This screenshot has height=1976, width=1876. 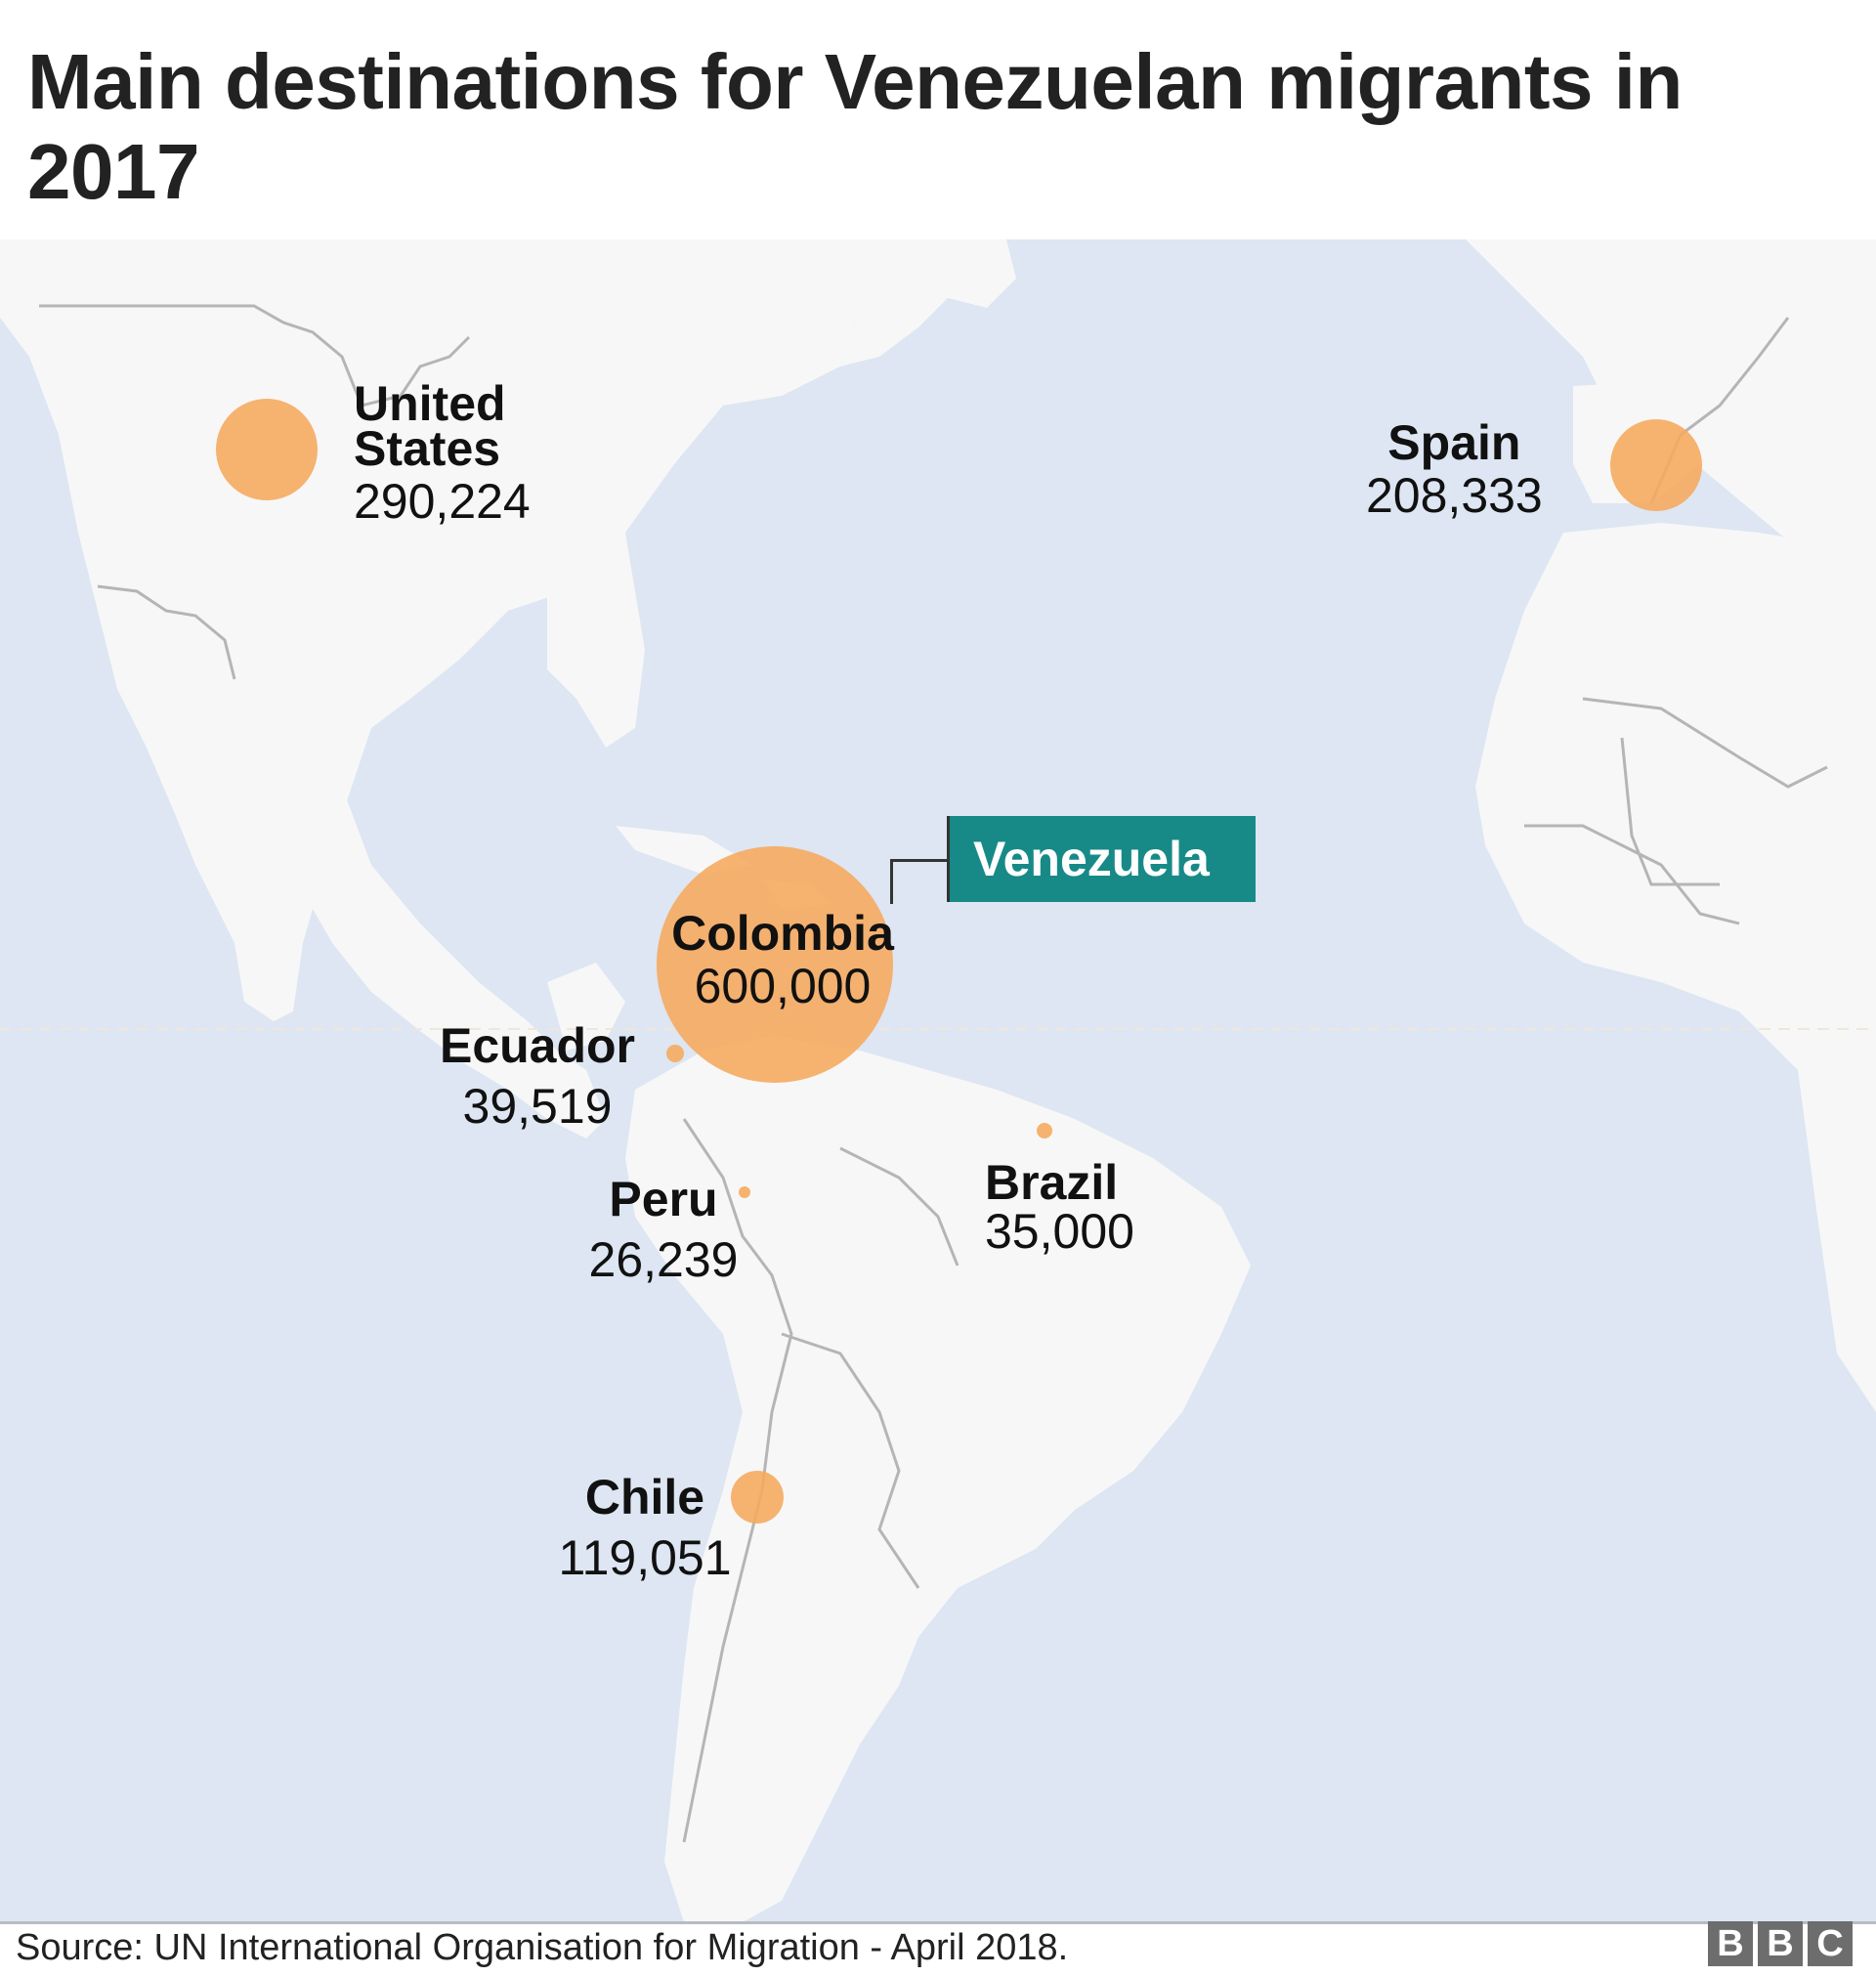 I want to click on label-name: Peru, so click(x=663, y=1199).